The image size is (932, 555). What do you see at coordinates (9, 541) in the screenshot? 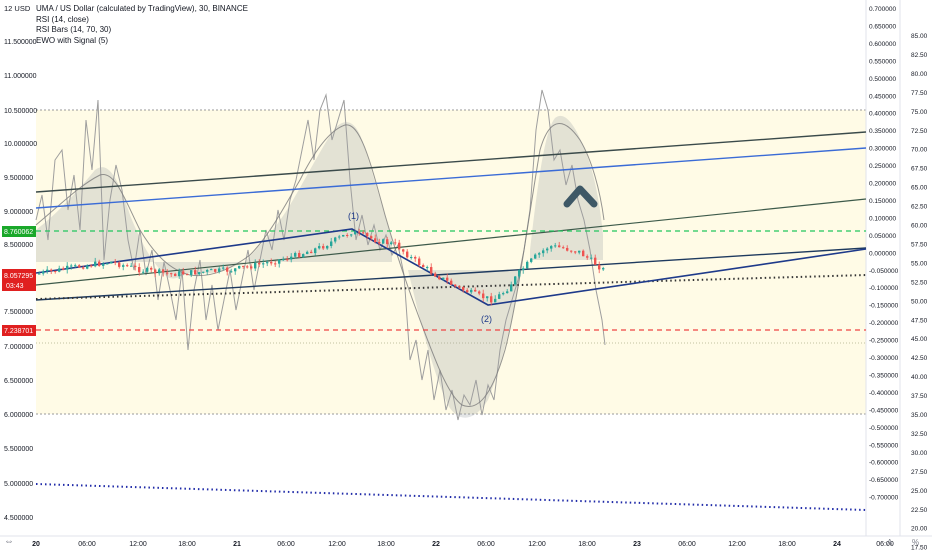
I see `timezone-icon: ⇔` at bounding box center [9, 541].